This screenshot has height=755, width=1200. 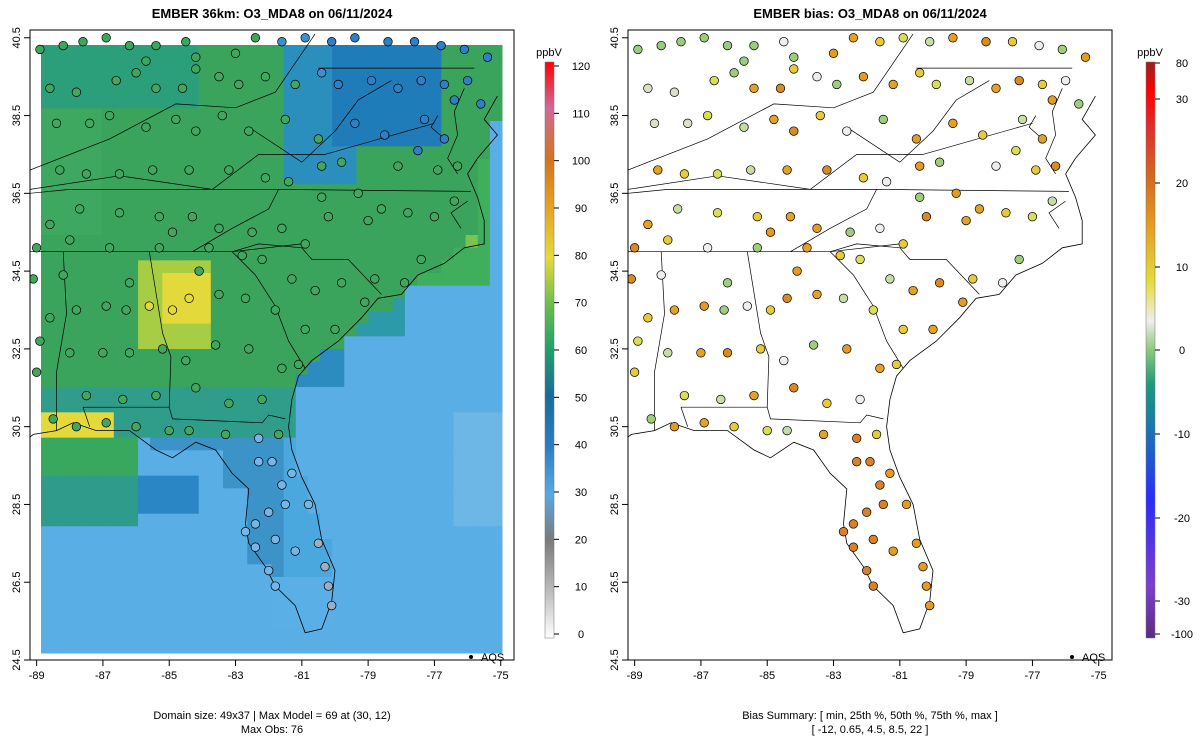 I want to click on colorbar-tick-label: 120, so click(x=581, y=67).